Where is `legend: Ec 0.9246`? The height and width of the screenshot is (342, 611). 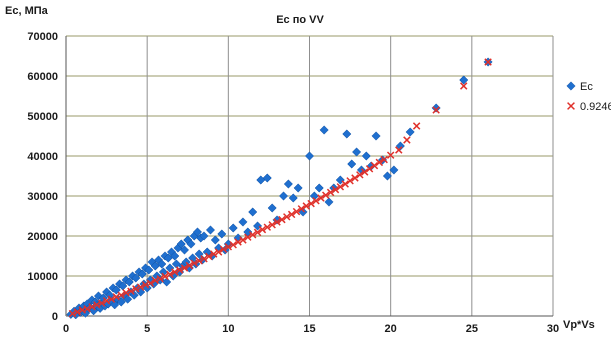
legend: Ec 0.9246 is located at coordinates (588, 97).